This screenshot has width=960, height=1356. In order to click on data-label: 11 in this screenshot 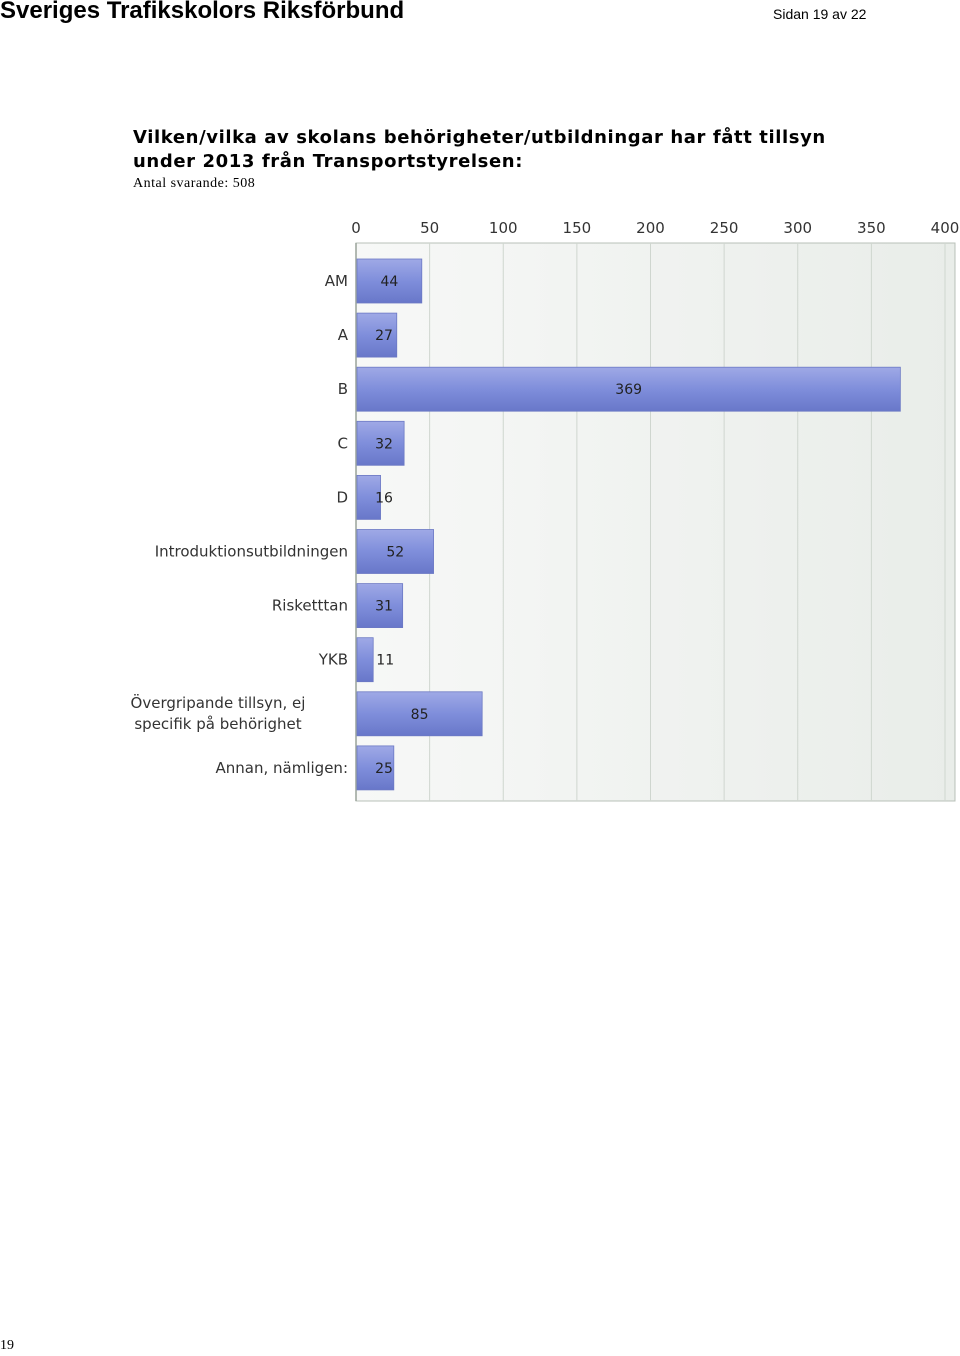, I will do `click(385, 661)`.